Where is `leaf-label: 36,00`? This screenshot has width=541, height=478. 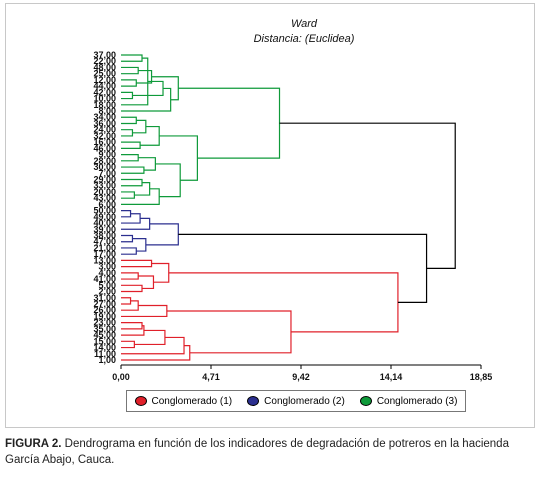 leaf-label: 36,00 is located at coordinates (104, 123).